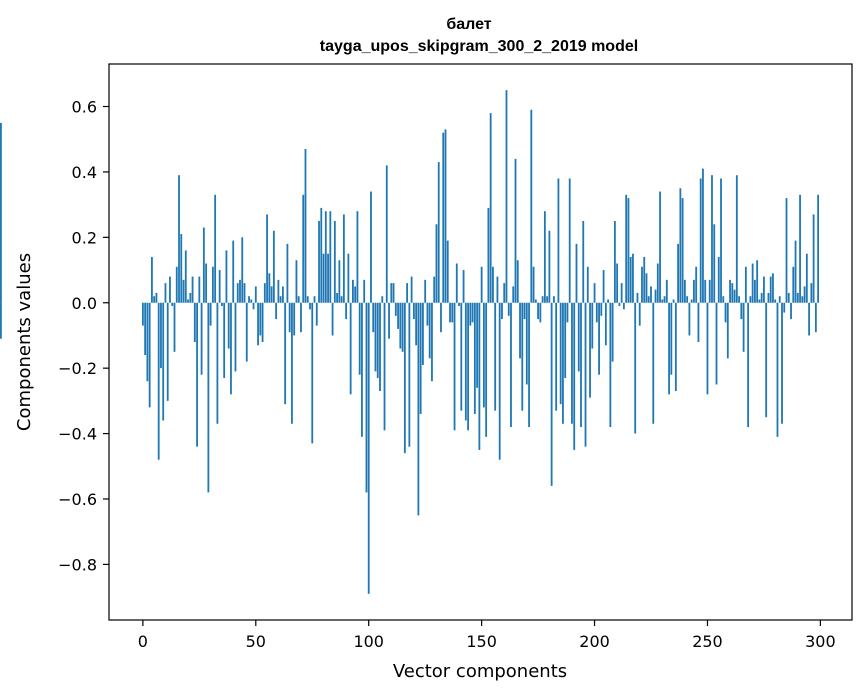  Describe the element at coordinates (77, 564) in the screenshot. I see `y-tick-label: −0.8` at that location.